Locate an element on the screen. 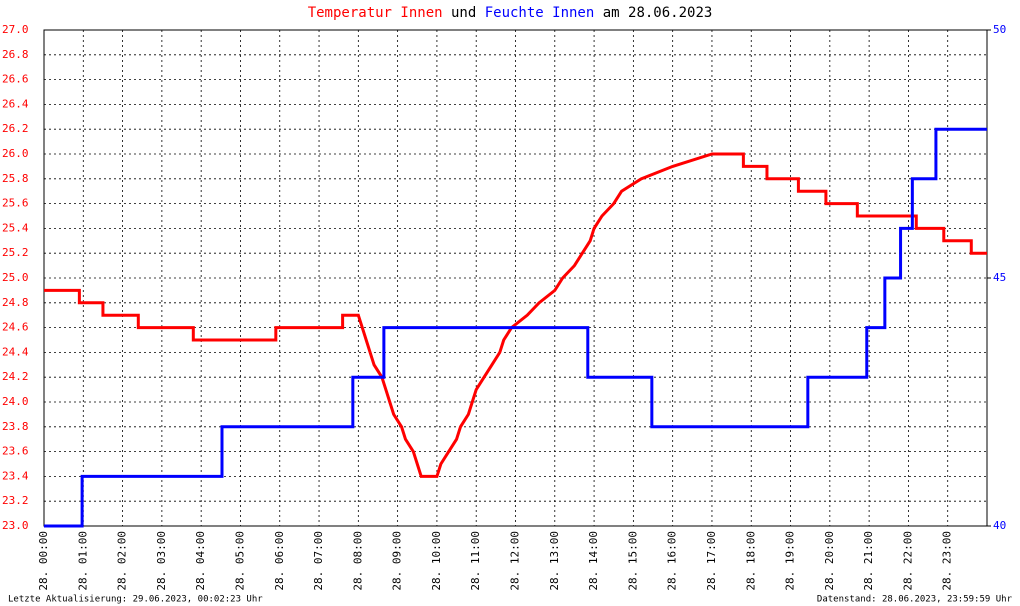 This screenshot has width=1020, height=606. x-tick-label: 28. 20:00 is located at coordinates (829, 561).